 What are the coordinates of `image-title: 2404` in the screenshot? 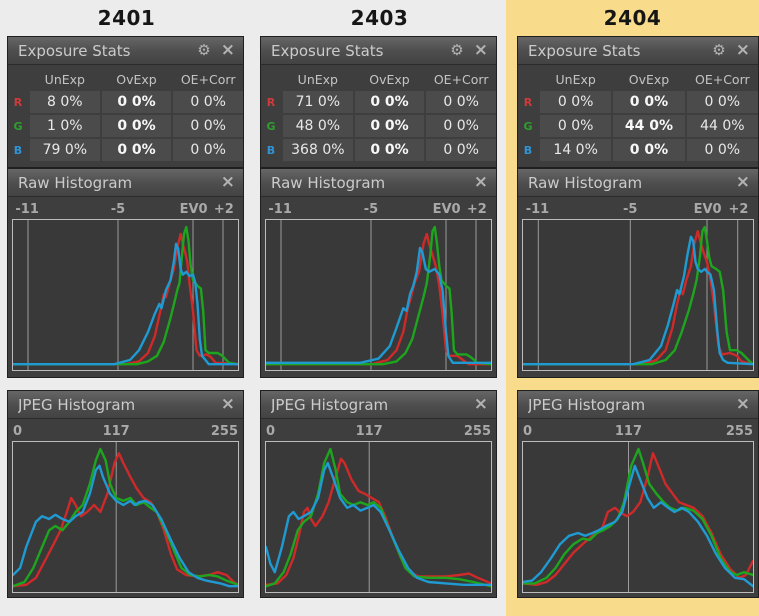 It's located at (632, 18).